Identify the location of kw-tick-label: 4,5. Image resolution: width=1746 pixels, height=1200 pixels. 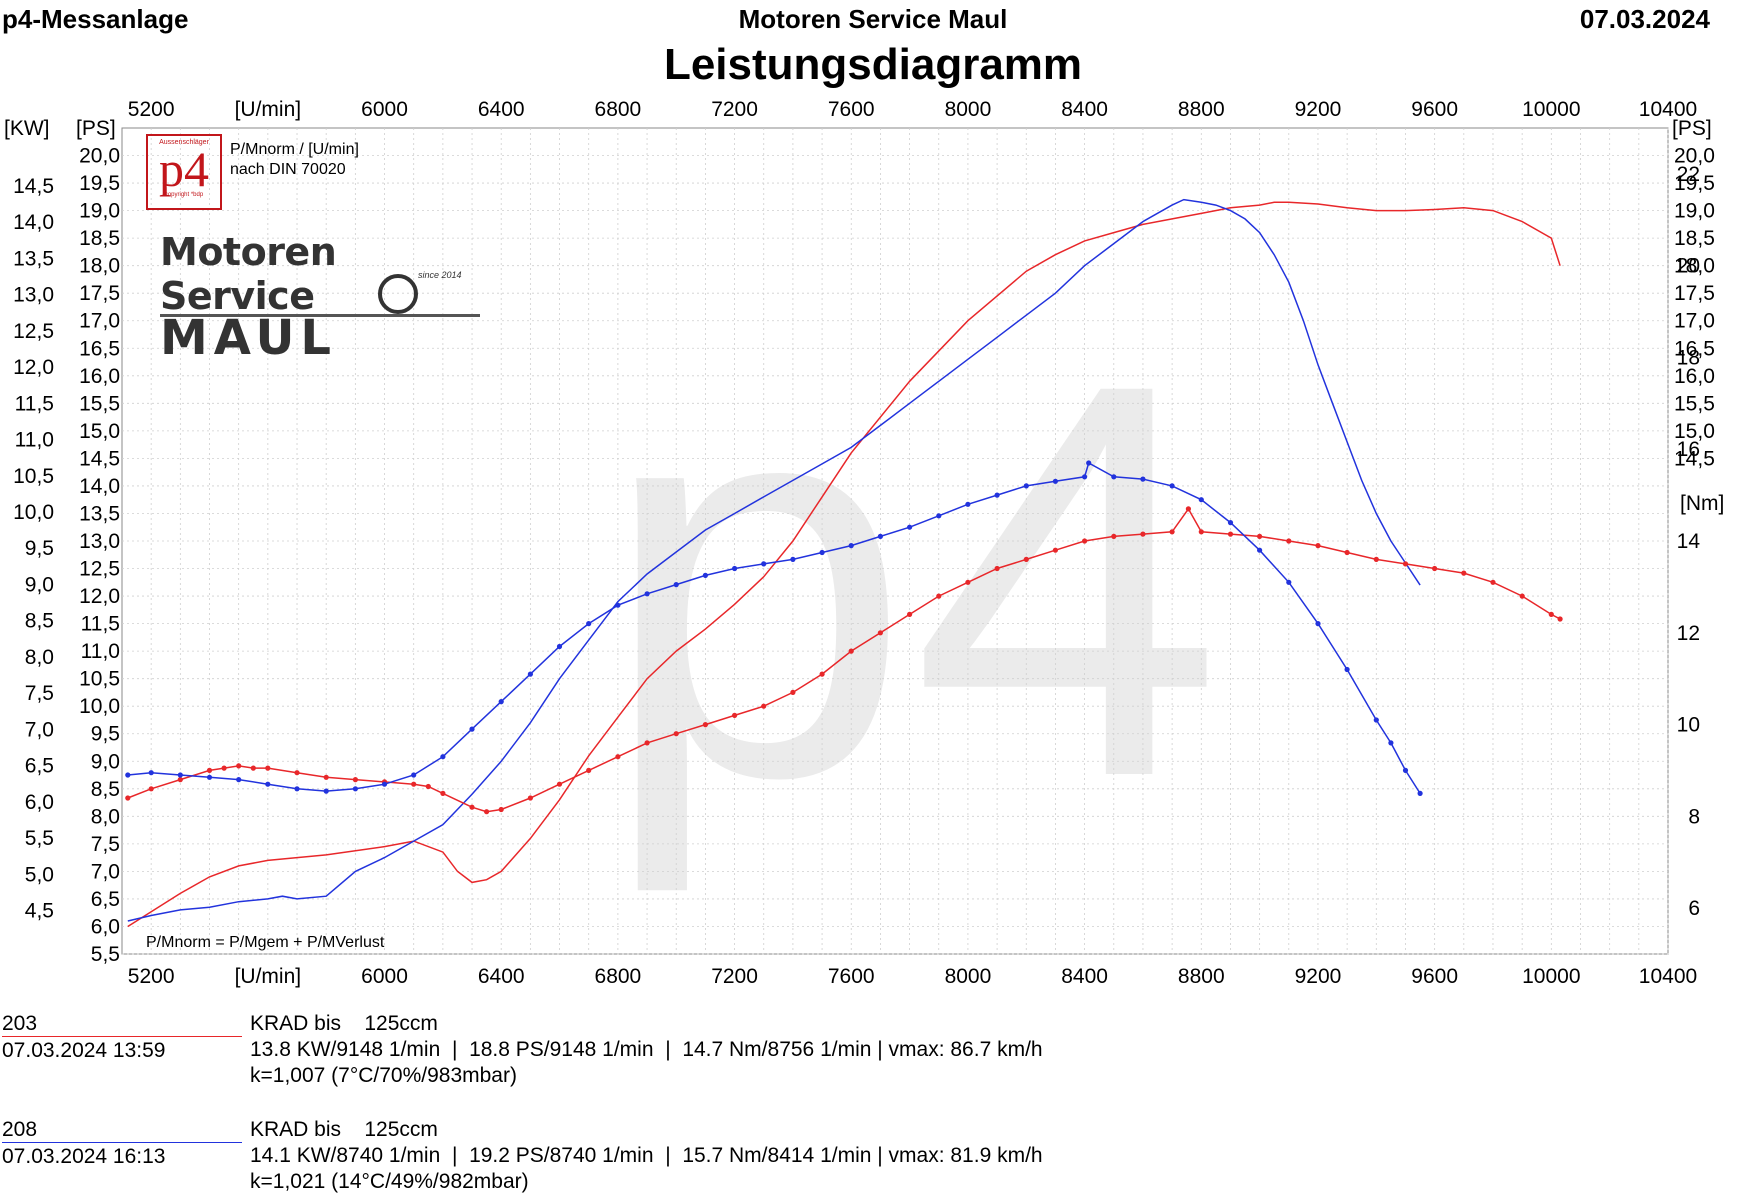
(39, 911).